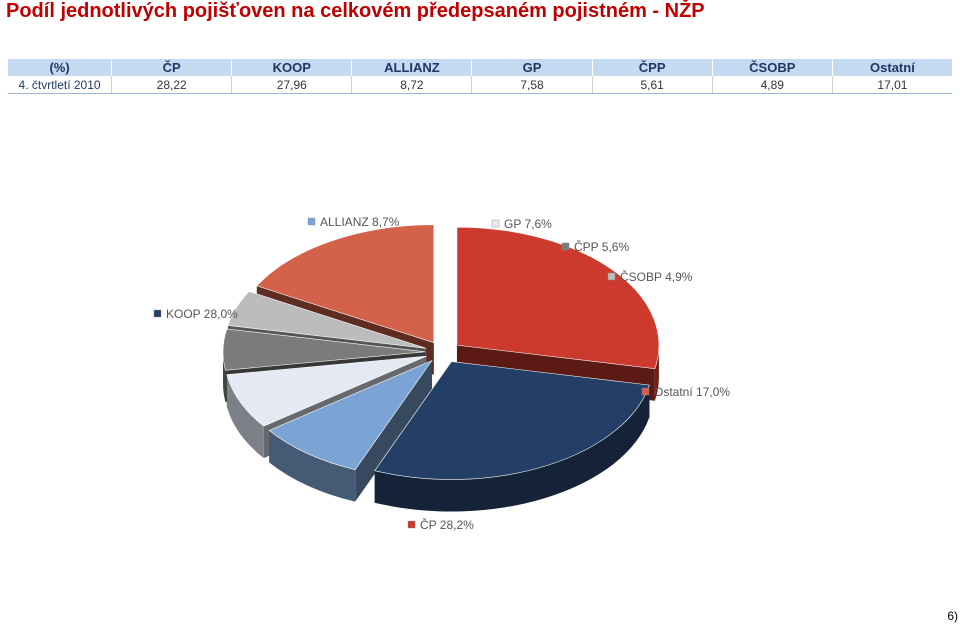 This screenshot has height=625, width=960. I want to click on data-label-allianz: ALLIANZ 8,7%, so click(353, 222).